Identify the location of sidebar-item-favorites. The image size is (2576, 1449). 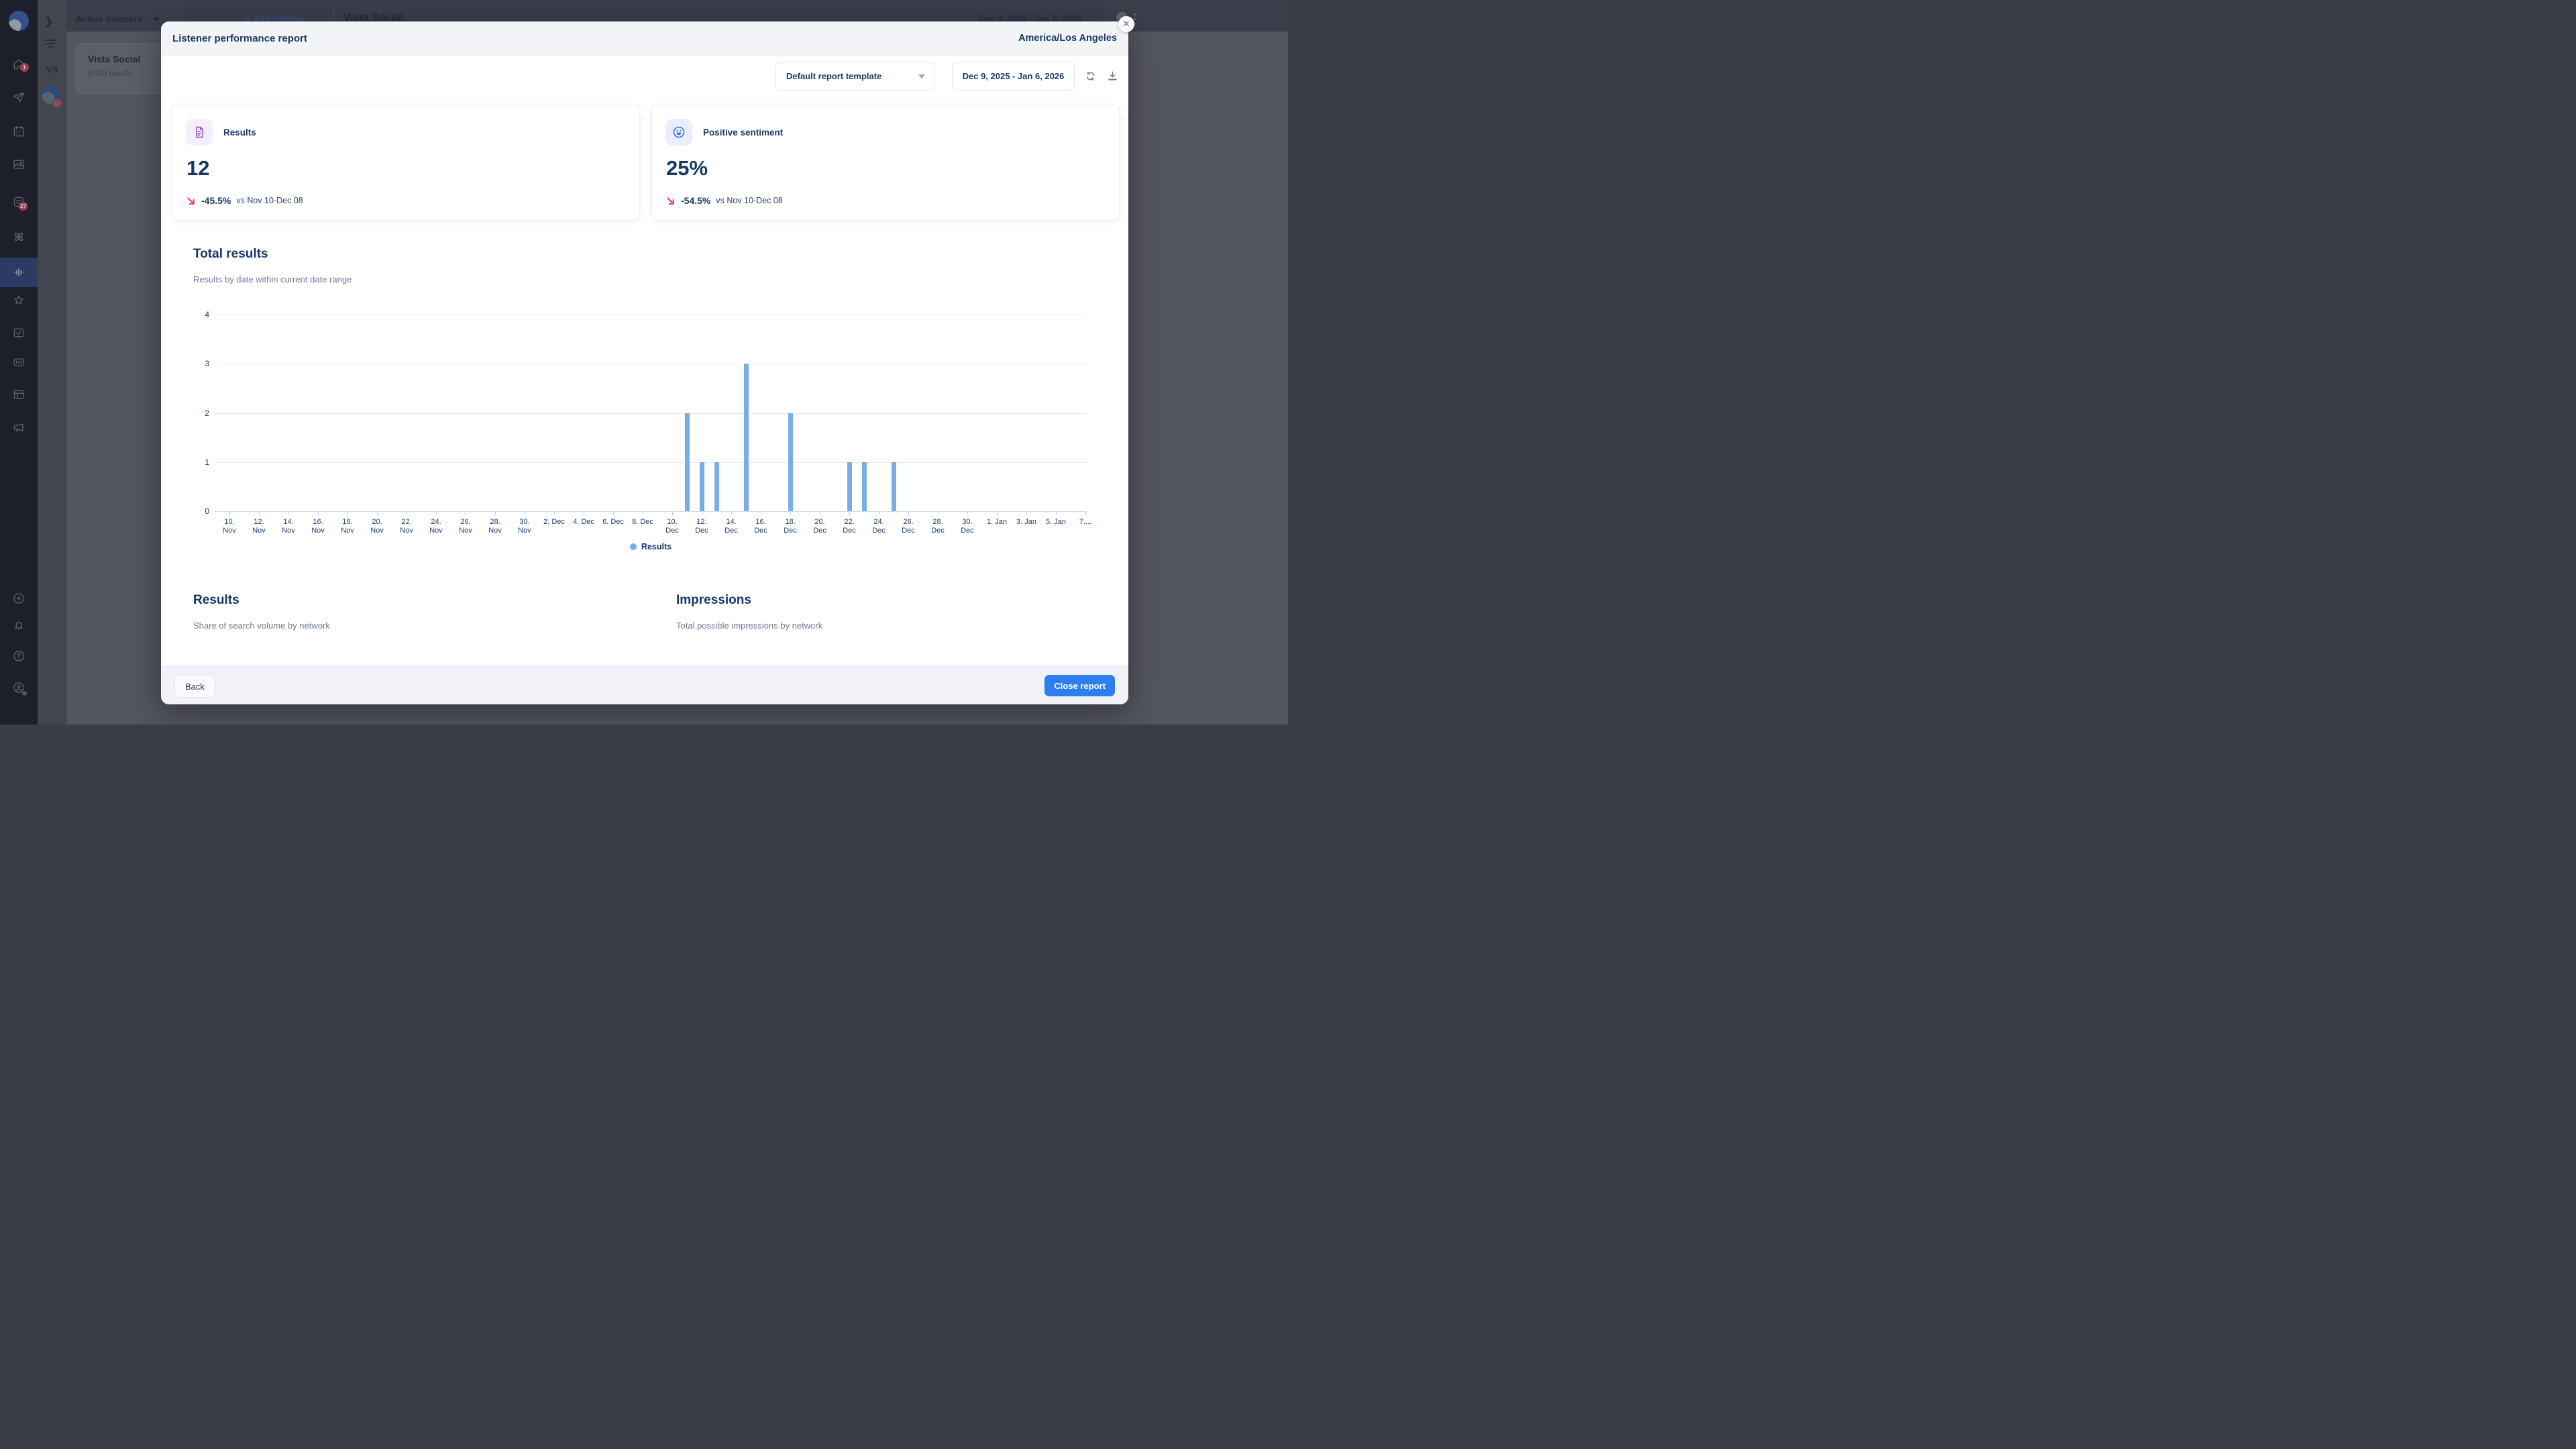
(19, 300).